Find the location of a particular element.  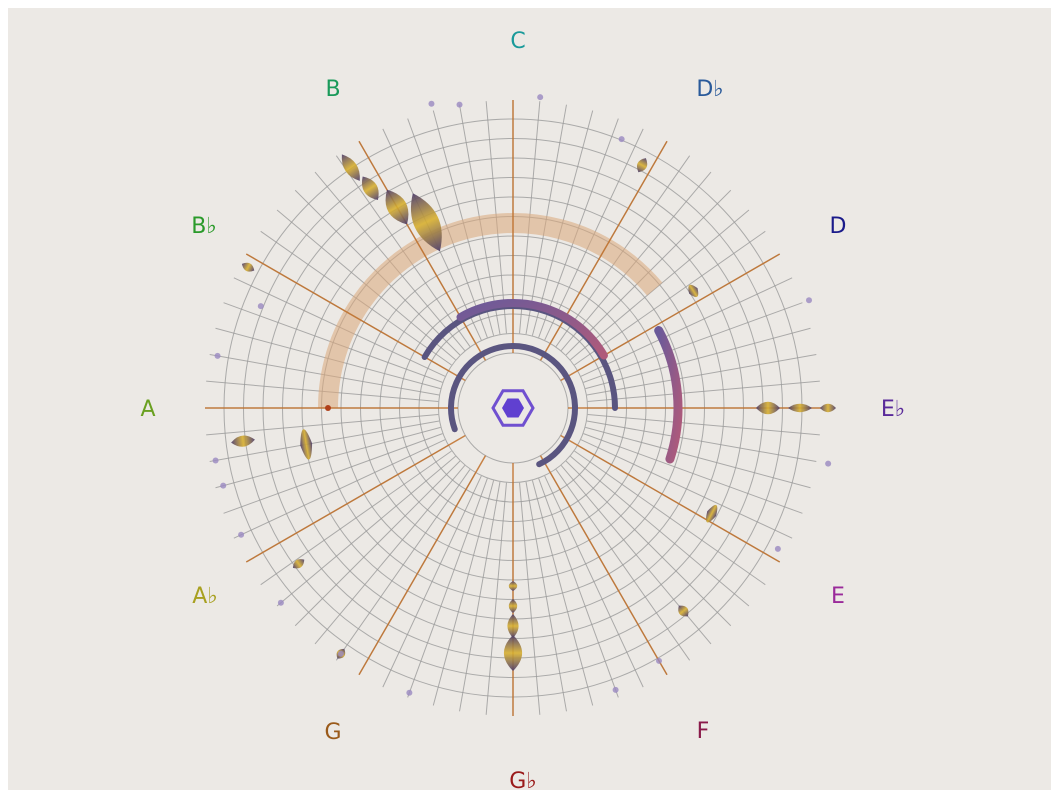

hexagon-fill is located at coordinates (513, 408).